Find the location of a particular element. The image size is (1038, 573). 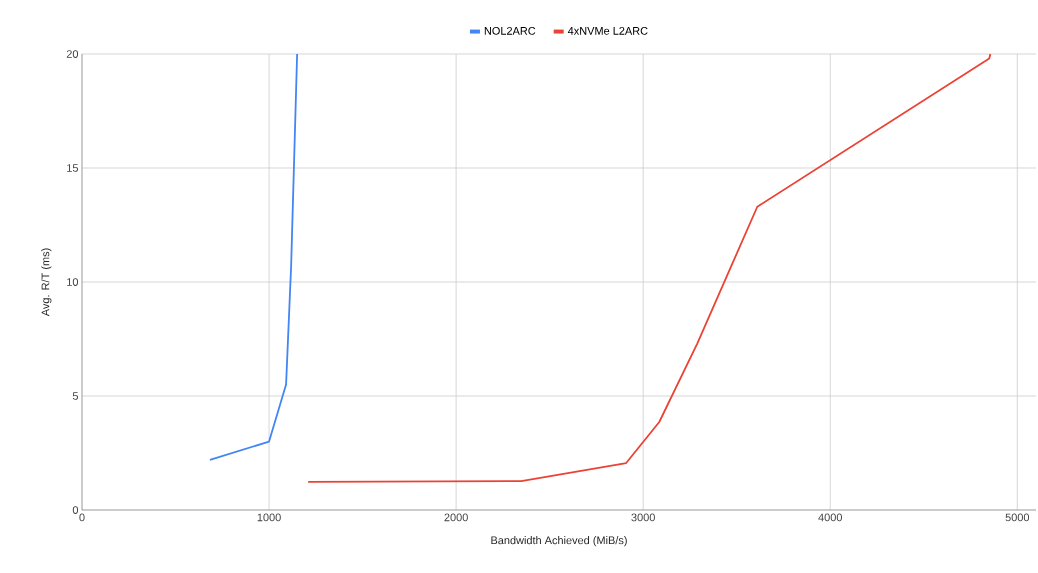

y-tick-label: 15 is located at coordinates (73, 168).